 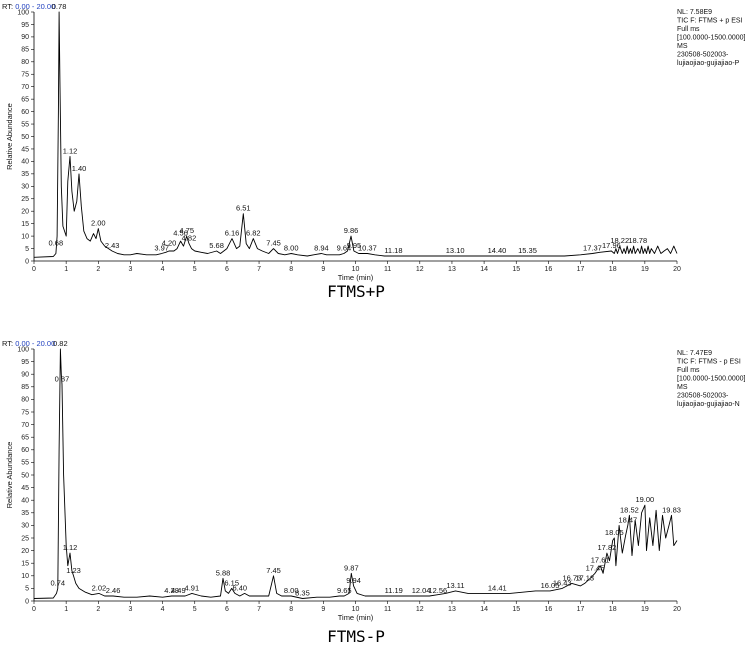 What do you see at coordinates (354, 245) in the screenshot?
I see `peak-label: 9.95` at bounding box center [354, 245].